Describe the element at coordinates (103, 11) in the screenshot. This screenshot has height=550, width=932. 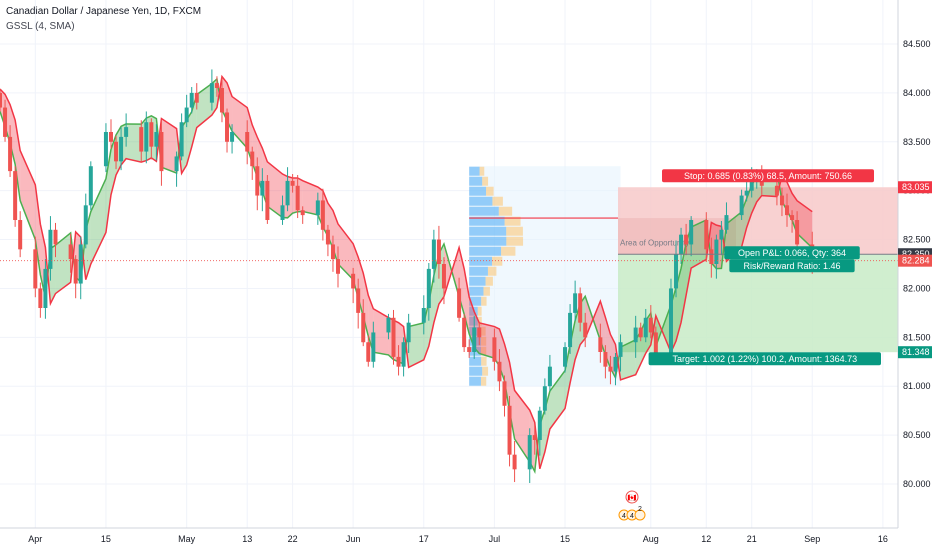
I see `symbol-legend: Canadian Dollar / Japanese Yen, 1D, FXCM` at that location.